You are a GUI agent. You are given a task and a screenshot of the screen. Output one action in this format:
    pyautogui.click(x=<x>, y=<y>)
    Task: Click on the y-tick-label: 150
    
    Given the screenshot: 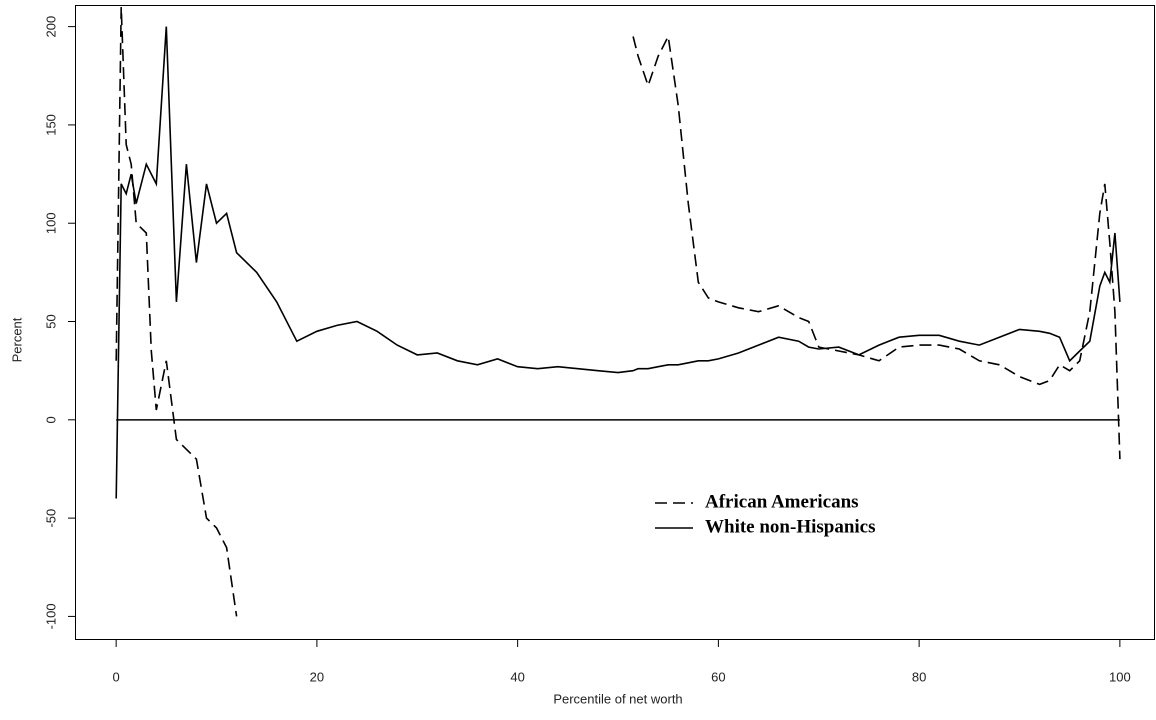 What is the action you would take?
    pyautogui.click(x=50, y=125)
    